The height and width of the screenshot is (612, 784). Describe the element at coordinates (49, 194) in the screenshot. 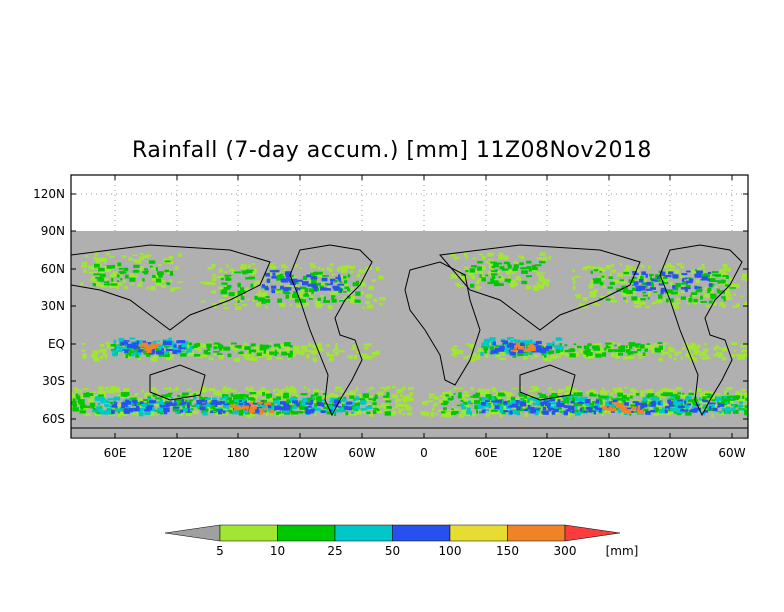

I see `lat-tick-label: 120N` at that location.